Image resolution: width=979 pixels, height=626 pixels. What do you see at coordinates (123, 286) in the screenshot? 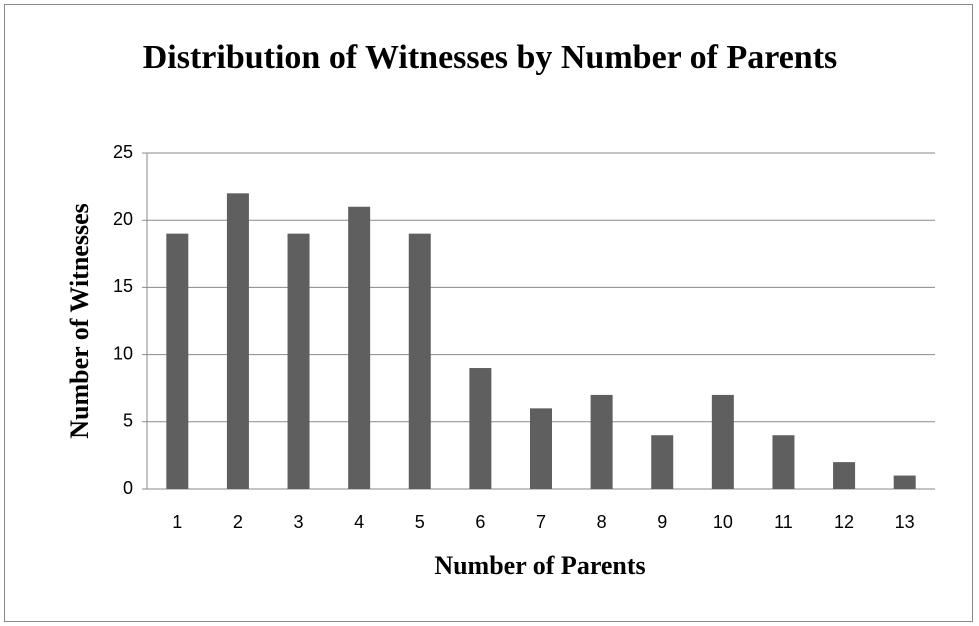
I see `y-tick-label: 15` at bounding box center [123, 286].